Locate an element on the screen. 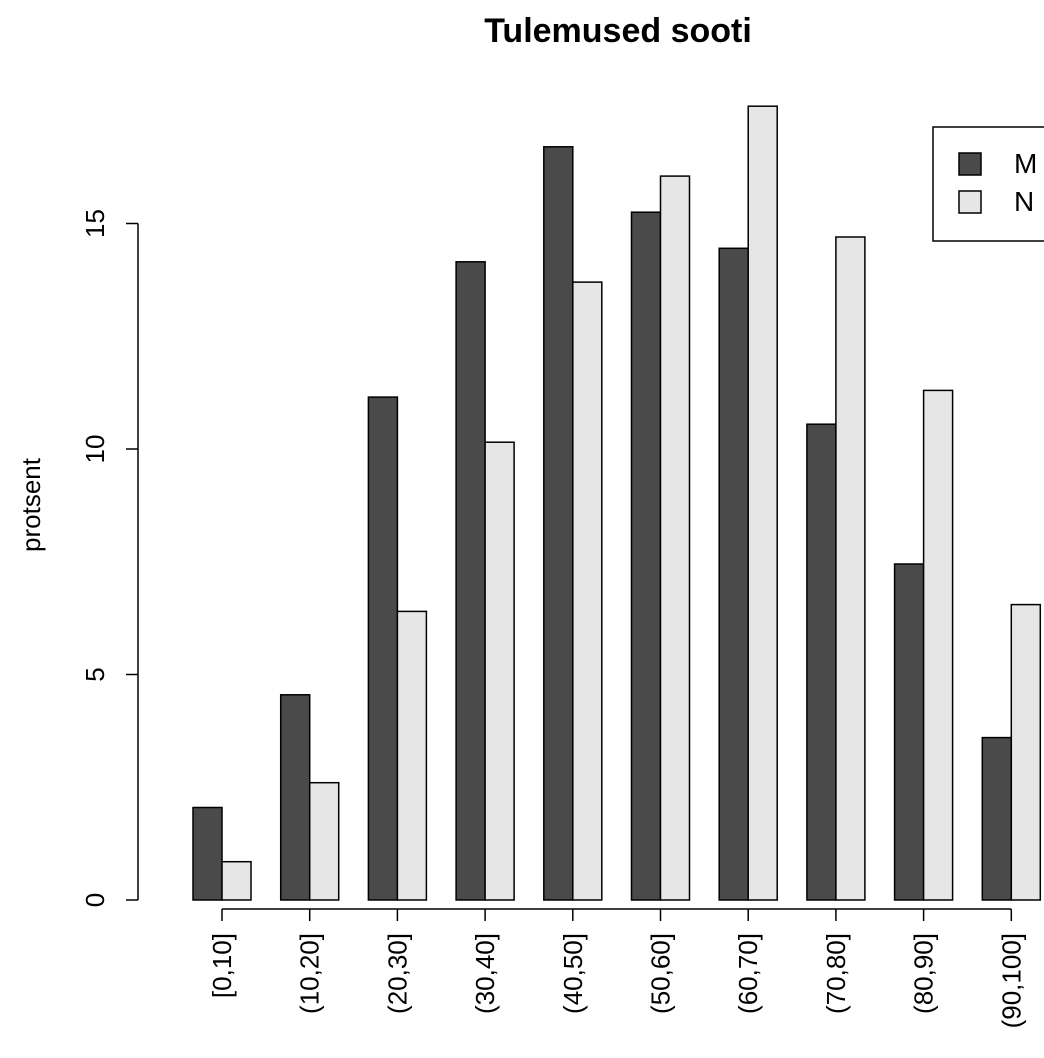 The width and height of the screenshot is (1044, 1058). y-tick-label: 15 is located at coordinates (95, 223).